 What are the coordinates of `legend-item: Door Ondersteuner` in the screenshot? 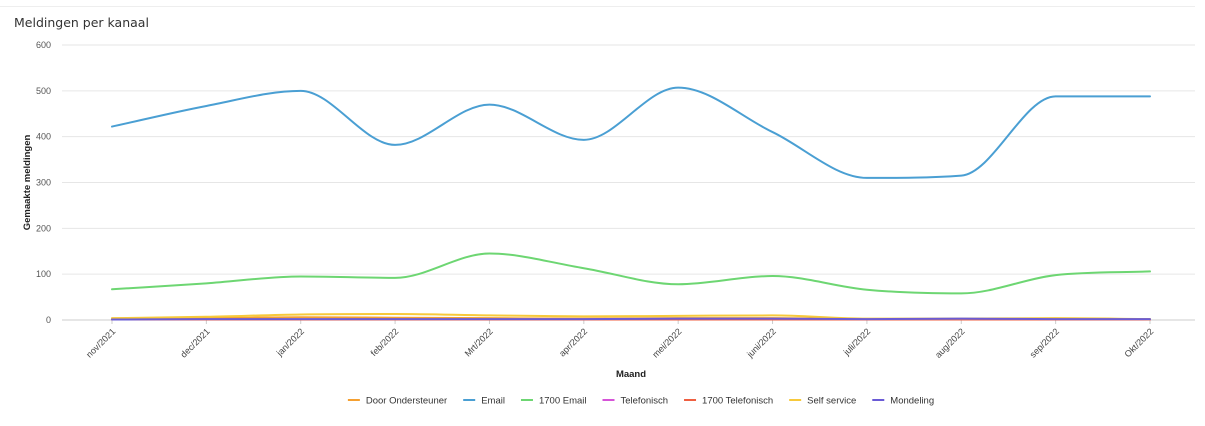 It's located at (397, 401).